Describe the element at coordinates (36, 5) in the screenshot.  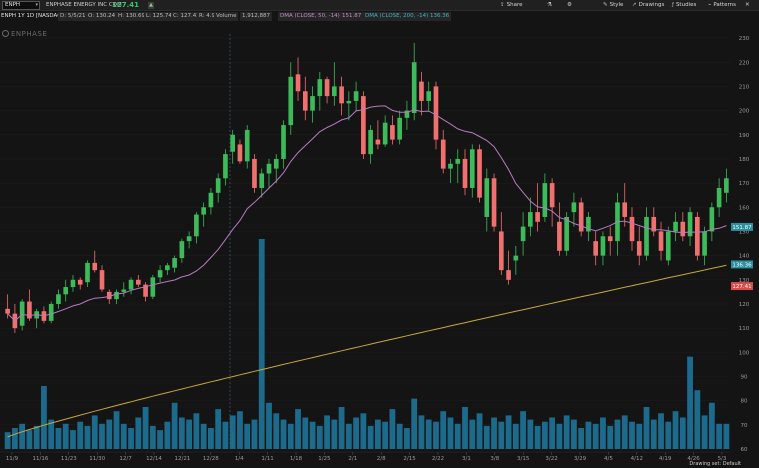
I see `chevron-down-icon: ▾` at that location.